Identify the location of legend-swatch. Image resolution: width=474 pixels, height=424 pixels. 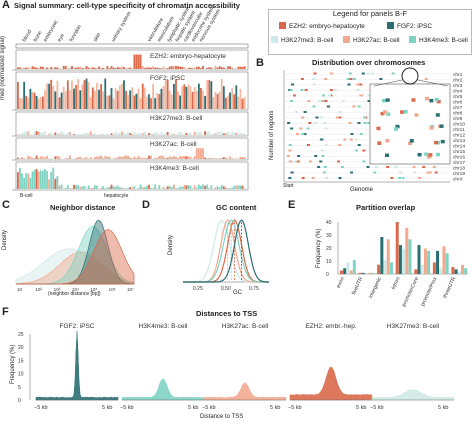
(412, 39).